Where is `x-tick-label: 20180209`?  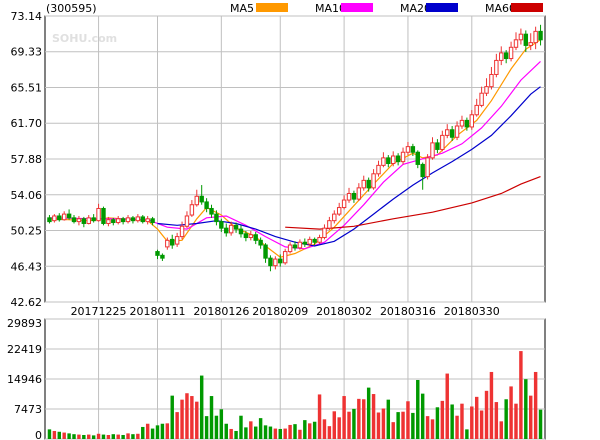 x-tick-label: 20180209 is located at coordinates (280, 311).